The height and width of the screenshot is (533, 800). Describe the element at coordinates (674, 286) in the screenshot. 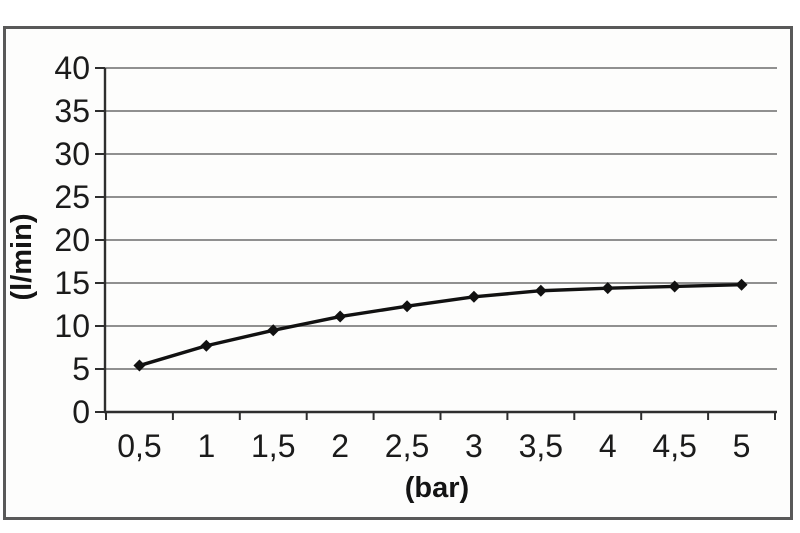

I see `data-point-4.5` at that location.